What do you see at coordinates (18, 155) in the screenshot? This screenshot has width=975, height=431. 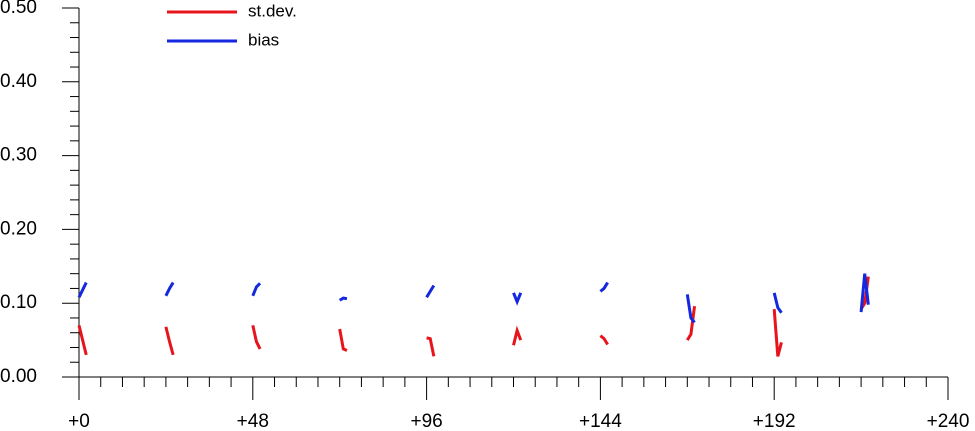 I see `y-tick-label: 0.30` at bounding box center [18, 155].